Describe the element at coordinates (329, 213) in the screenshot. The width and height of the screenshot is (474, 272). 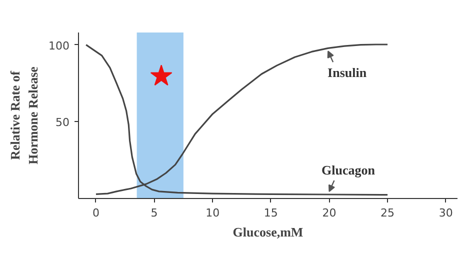
I see `x-tick-label: 20` at that location.